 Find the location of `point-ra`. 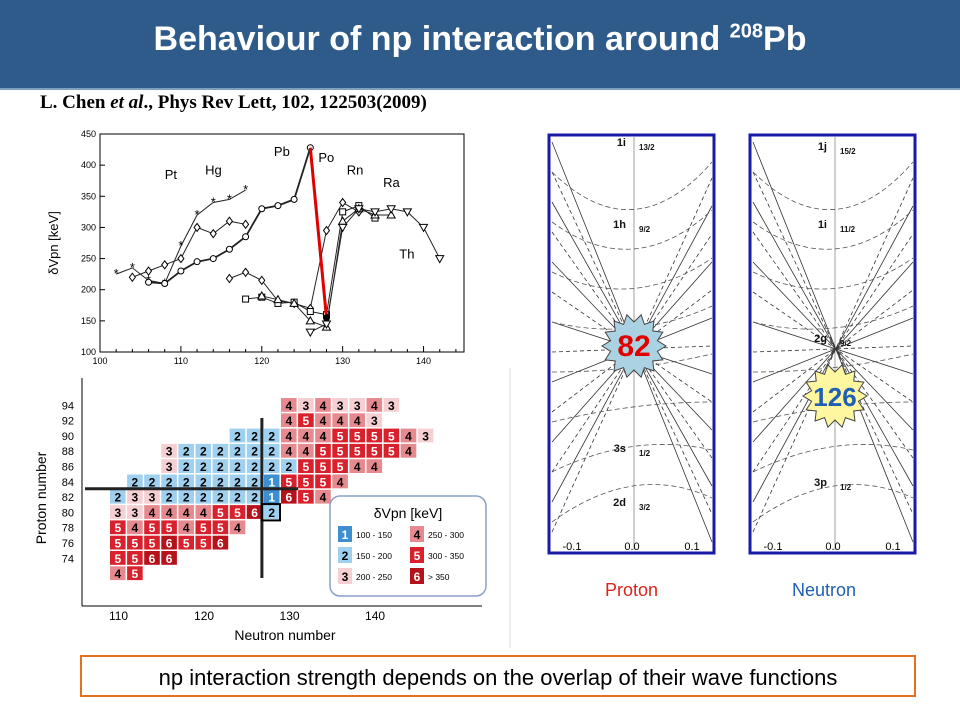

point-ra is located at coordinates (310, 320).